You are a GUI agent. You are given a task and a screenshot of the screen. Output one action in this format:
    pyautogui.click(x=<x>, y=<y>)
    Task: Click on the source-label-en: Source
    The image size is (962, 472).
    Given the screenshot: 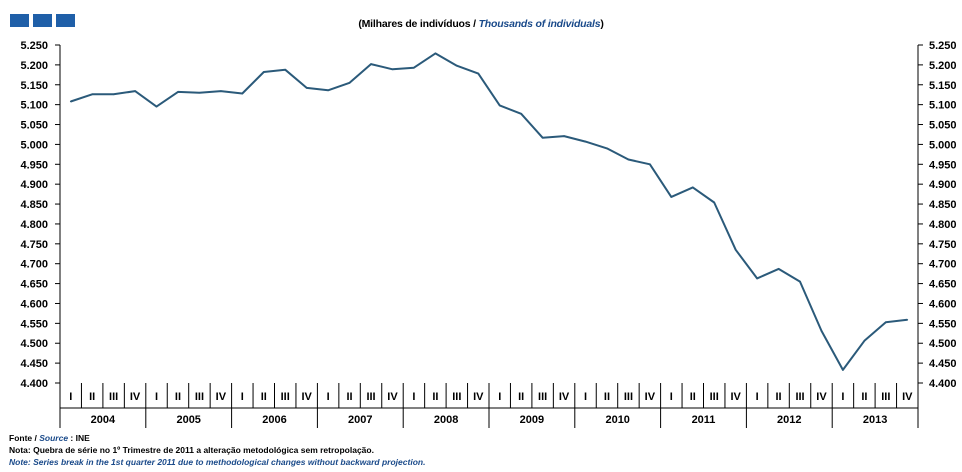 What is the action you would take?
    pyautogui.click(x=54, y=438)
    